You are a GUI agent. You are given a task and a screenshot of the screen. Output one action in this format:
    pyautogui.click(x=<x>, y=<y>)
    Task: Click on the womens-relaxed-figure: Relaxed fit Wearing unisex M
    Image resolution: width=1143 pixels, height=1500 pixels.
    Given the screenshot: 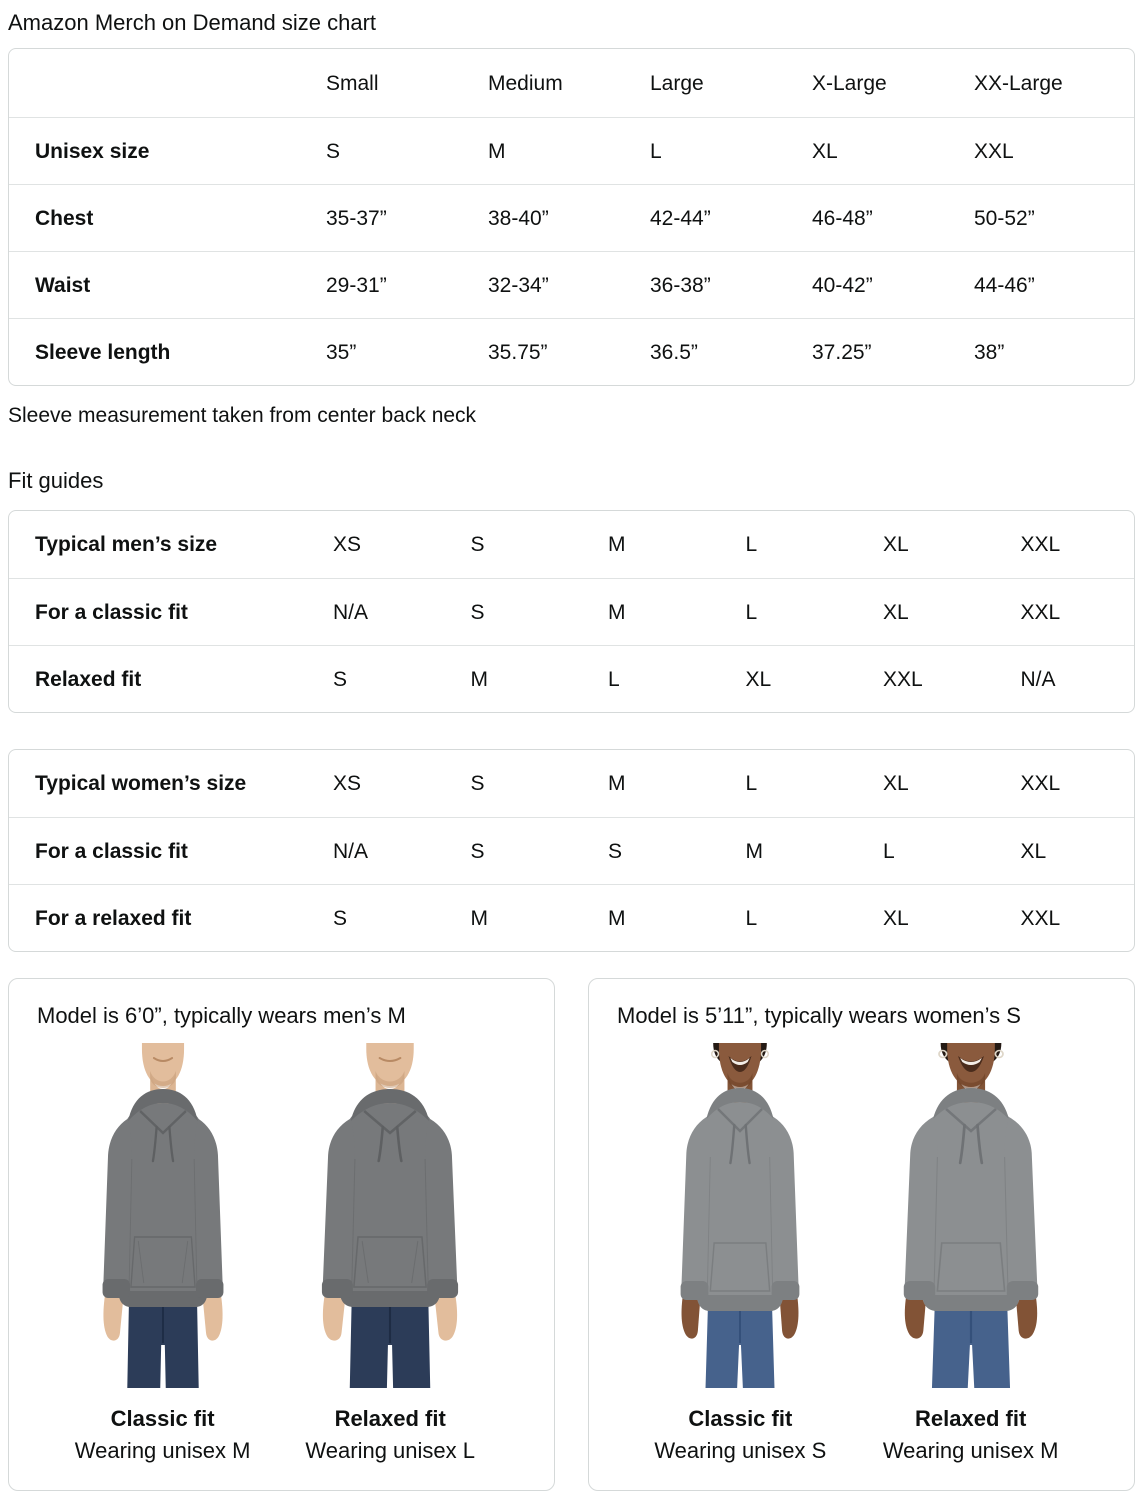 What is the action you would take?
    pyautogui.click(x=971, y=1253)
    